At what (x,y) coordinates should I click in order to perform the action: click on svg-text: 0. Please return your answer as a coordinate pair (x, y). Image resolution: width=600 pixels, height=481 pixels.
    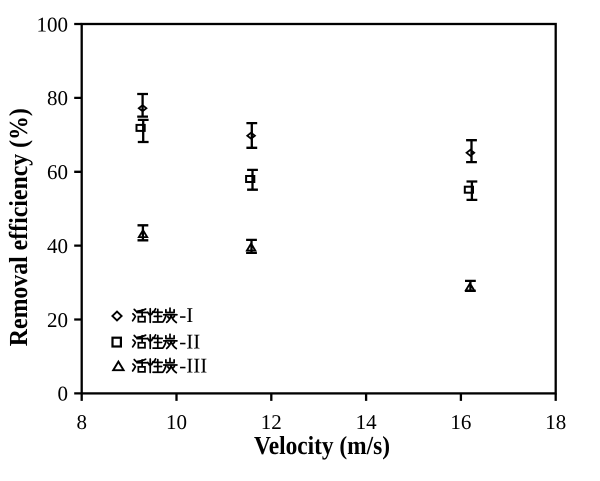
    Looking at the image, I should click on (63, 394).